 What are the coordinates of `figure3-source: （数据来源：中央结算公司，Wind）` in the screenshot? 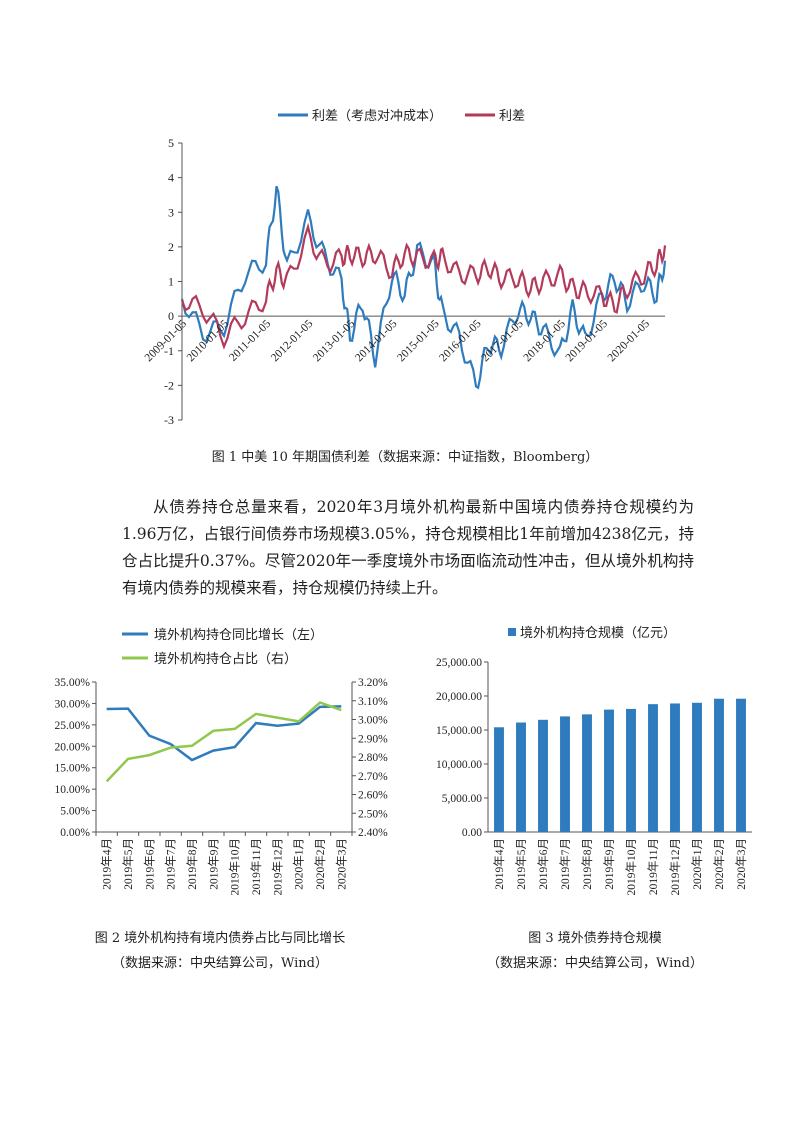 It's located at (595, 963).